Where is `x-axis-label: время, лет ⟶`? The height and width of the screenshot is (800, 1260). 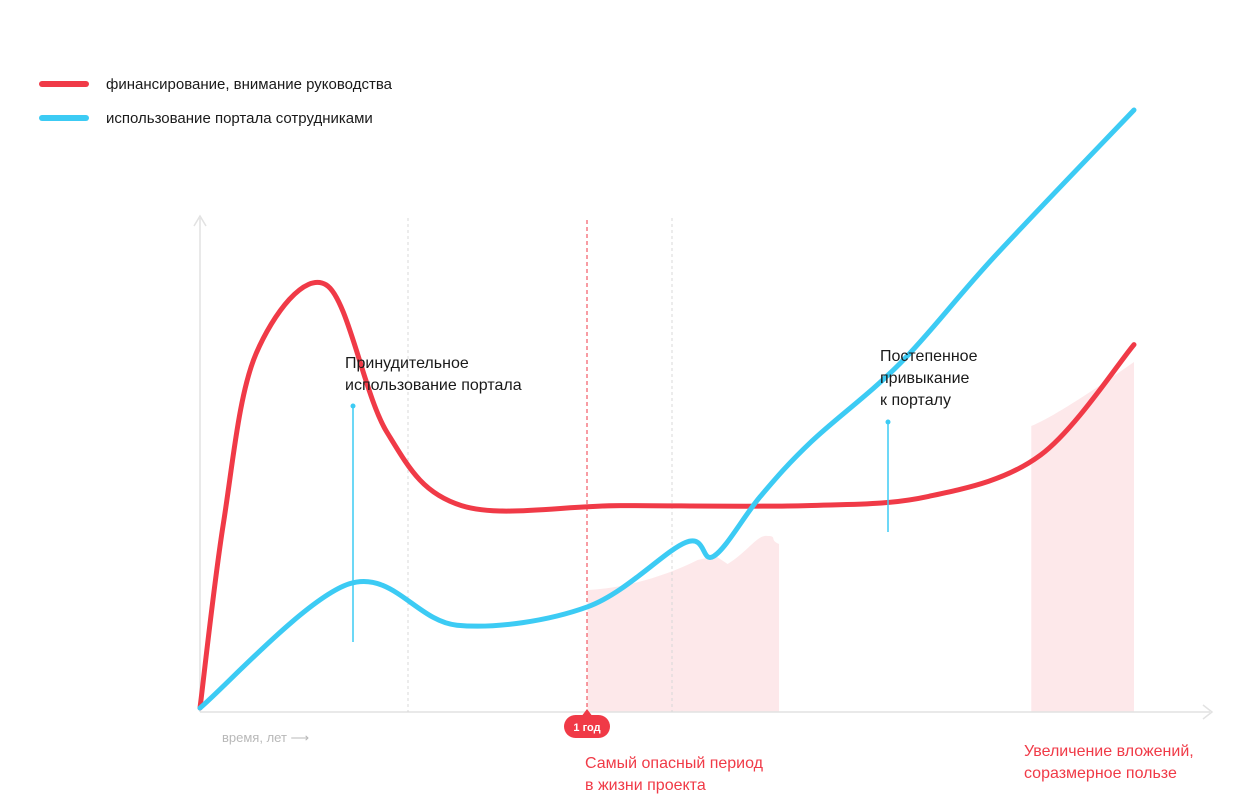
x-axis-label: время, лет ⟶ is located at coordinates (265, 737).